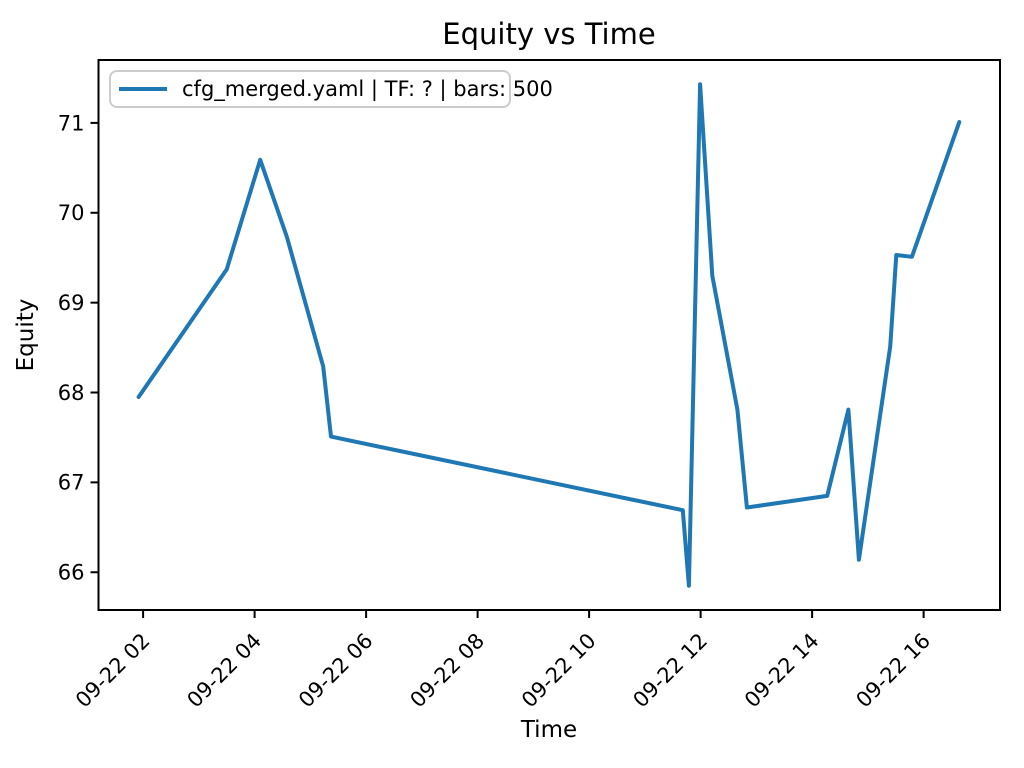 This screenshot has width=1024, height=768. Describe the element at coordinates (71, 483) in the screenshot. I see `y-tick-label: 67` at that location.